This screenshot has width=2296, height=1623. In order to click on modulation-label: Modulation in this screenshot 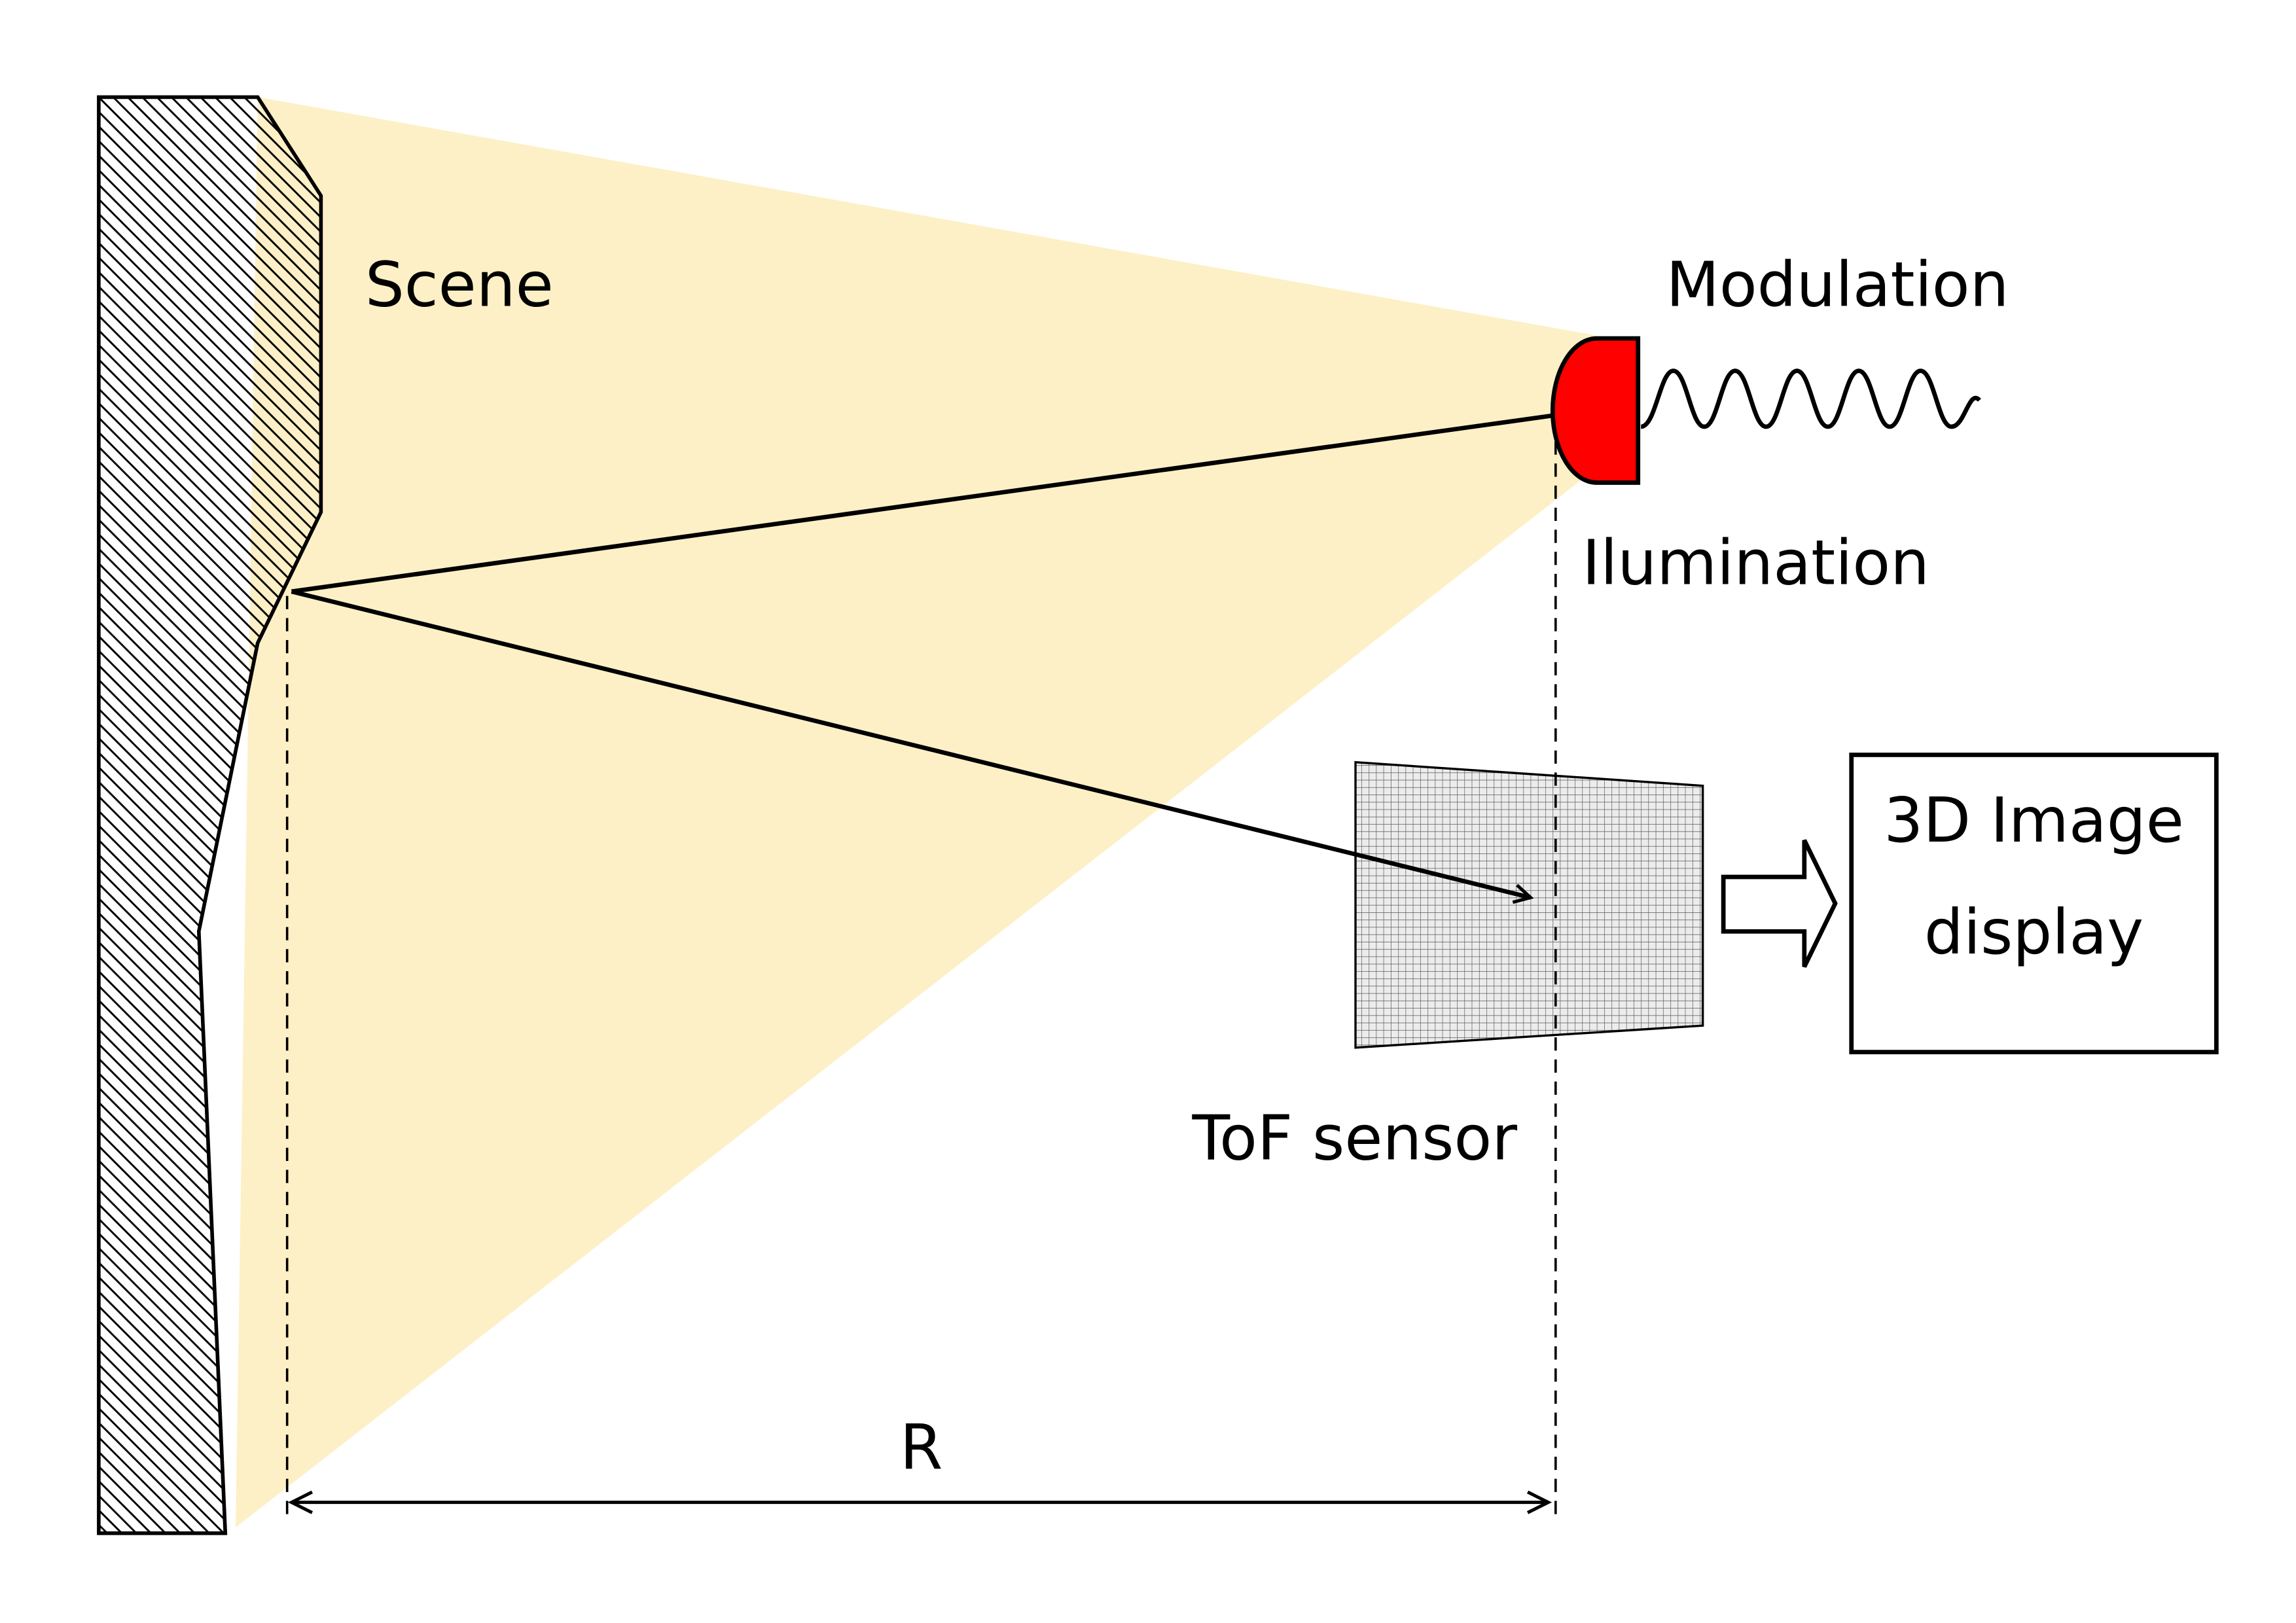, I will do `click(1837, 285)`.